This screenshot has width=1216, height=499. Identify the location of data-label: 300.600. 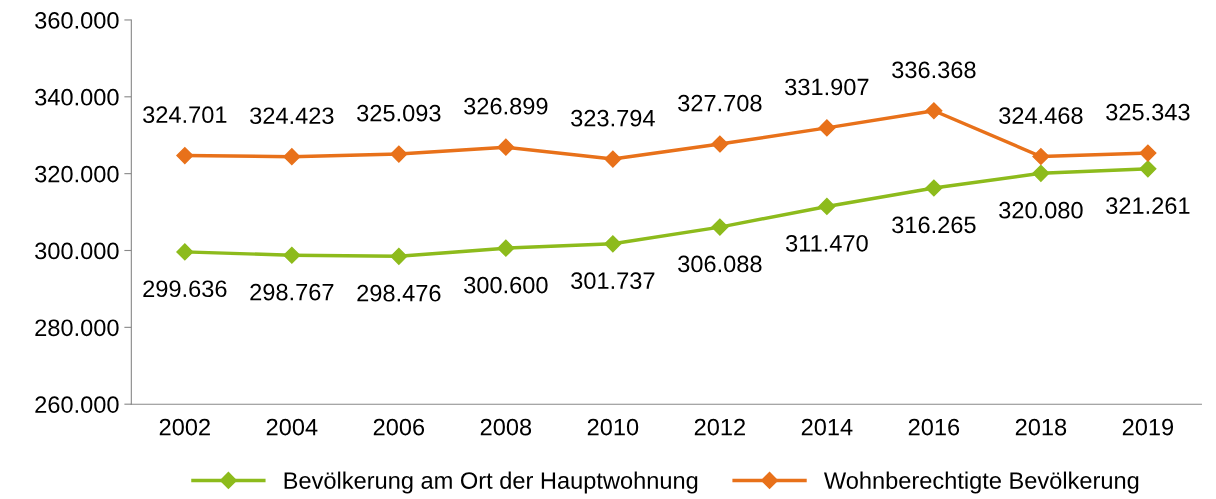
(506, 285).